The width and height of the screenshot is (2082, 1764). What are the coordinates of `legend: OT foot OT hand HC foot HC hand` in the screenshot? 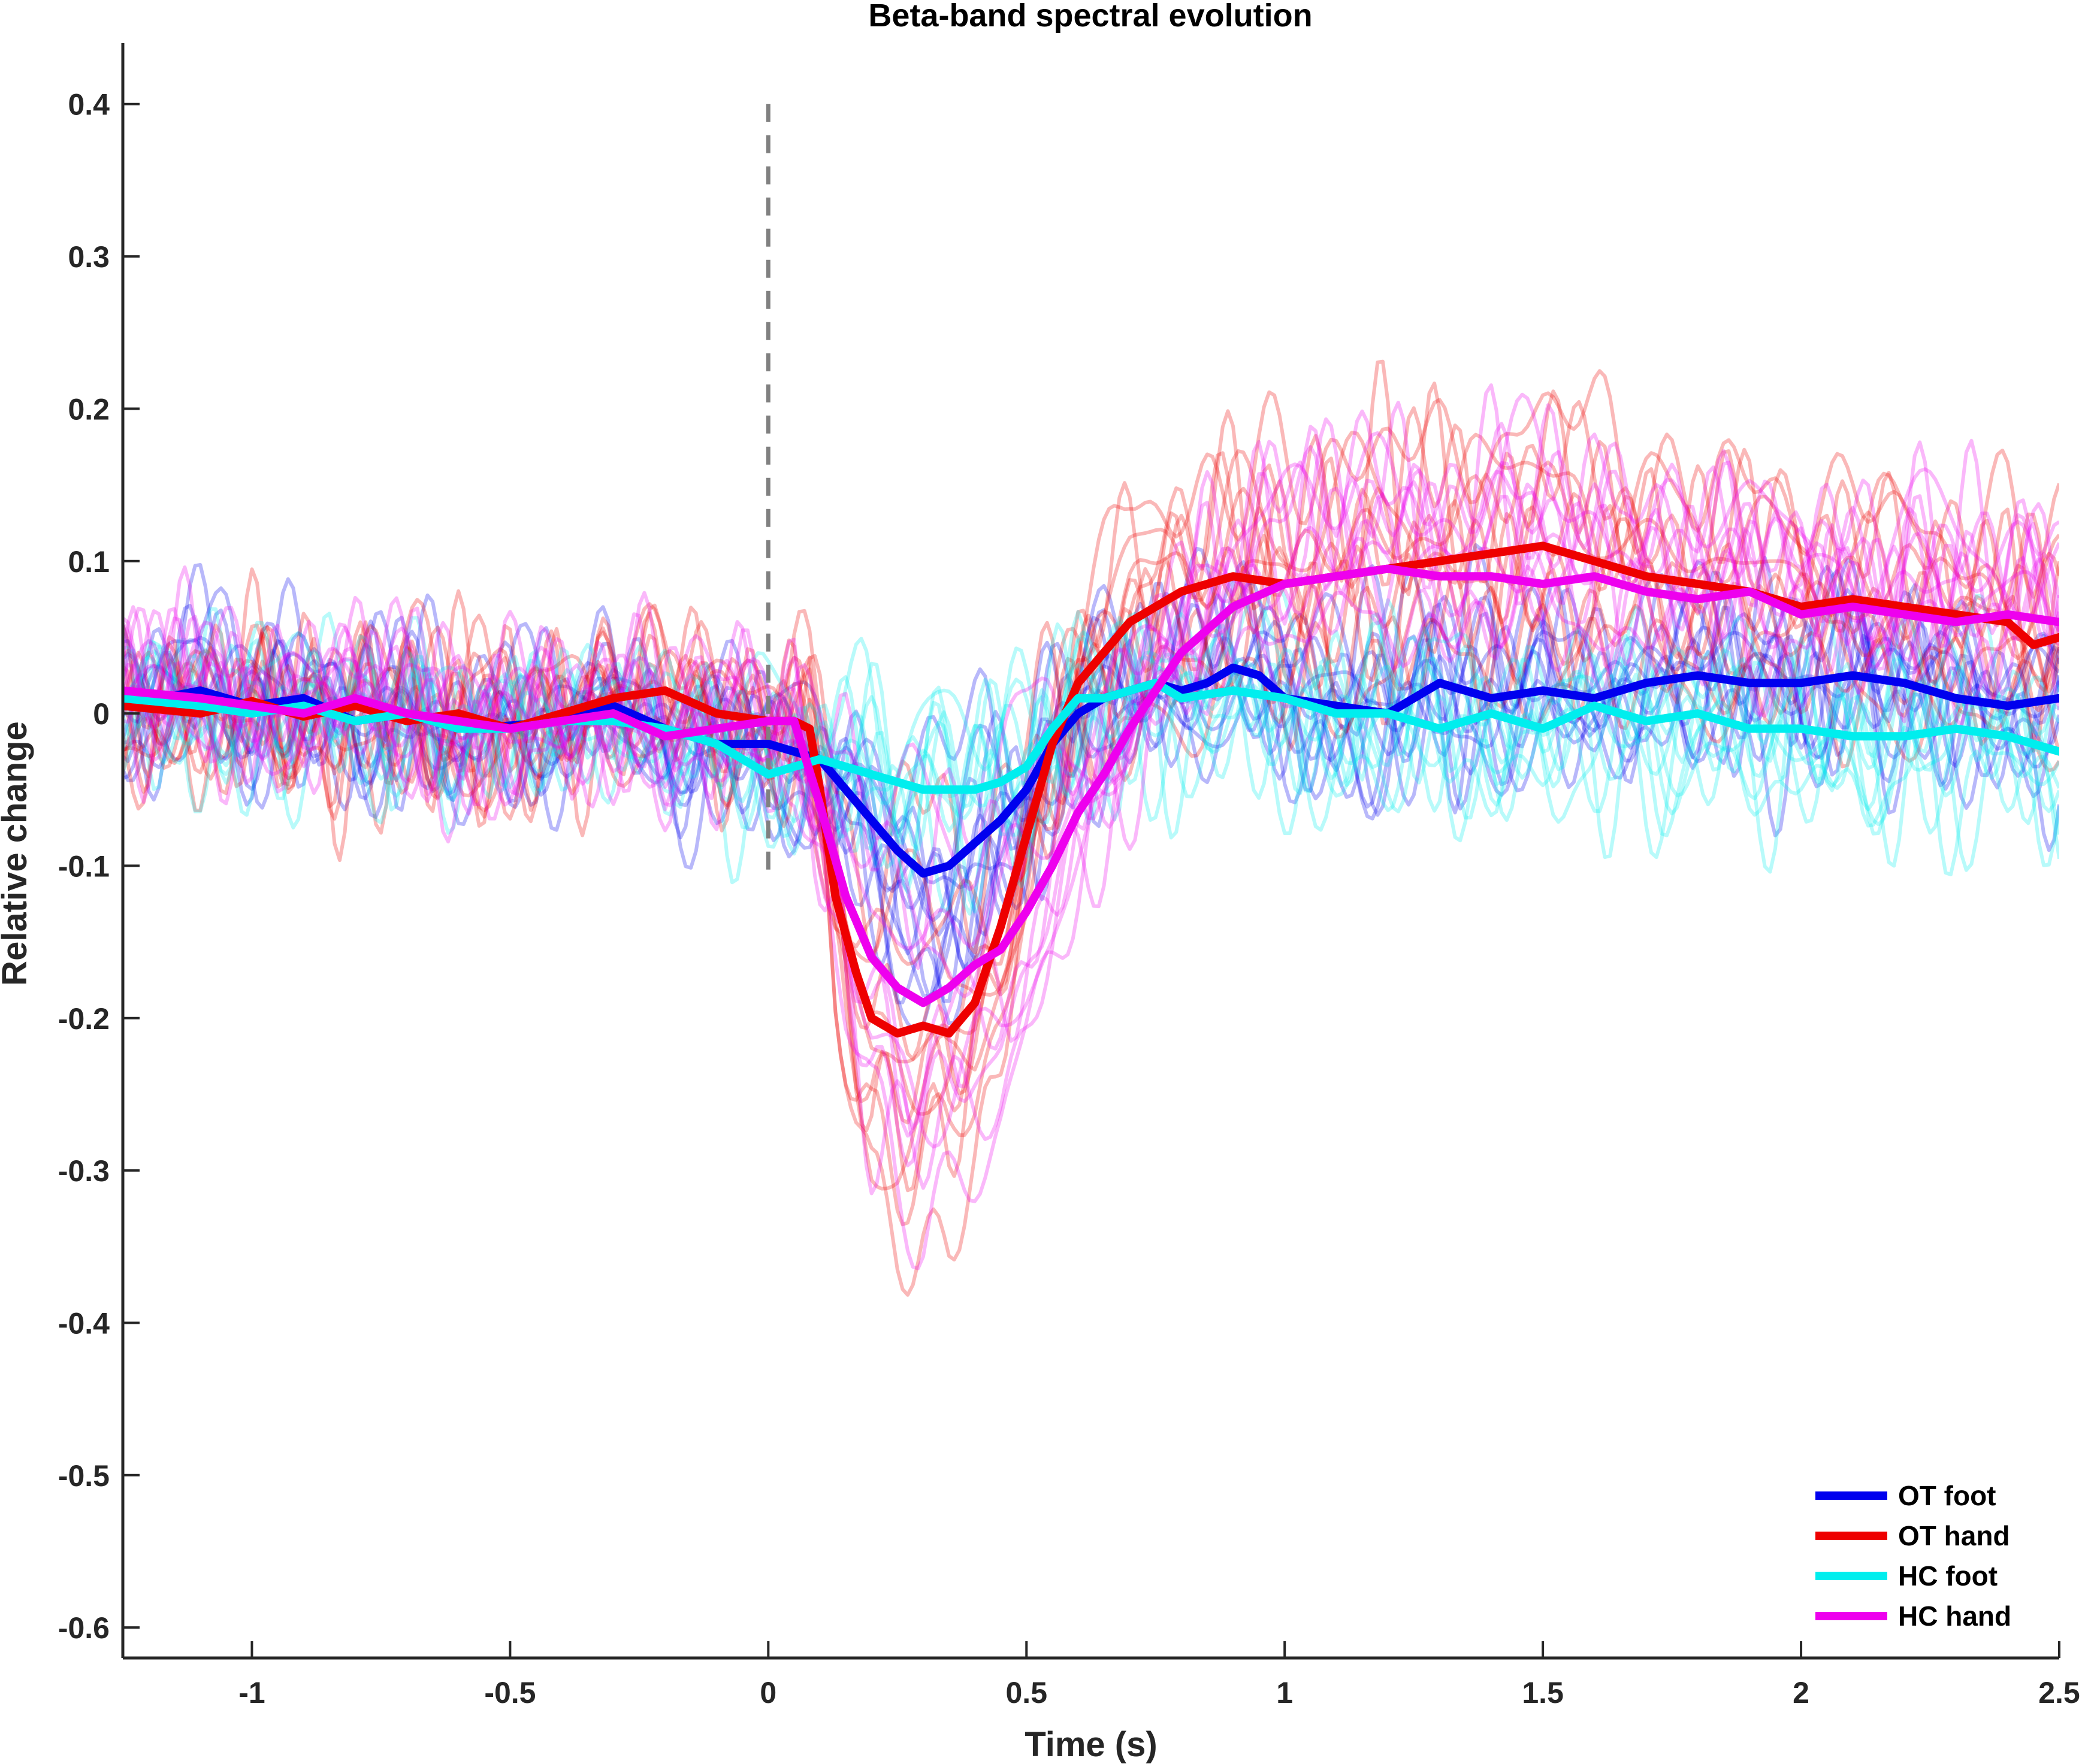 It's located at (1913, 1556).